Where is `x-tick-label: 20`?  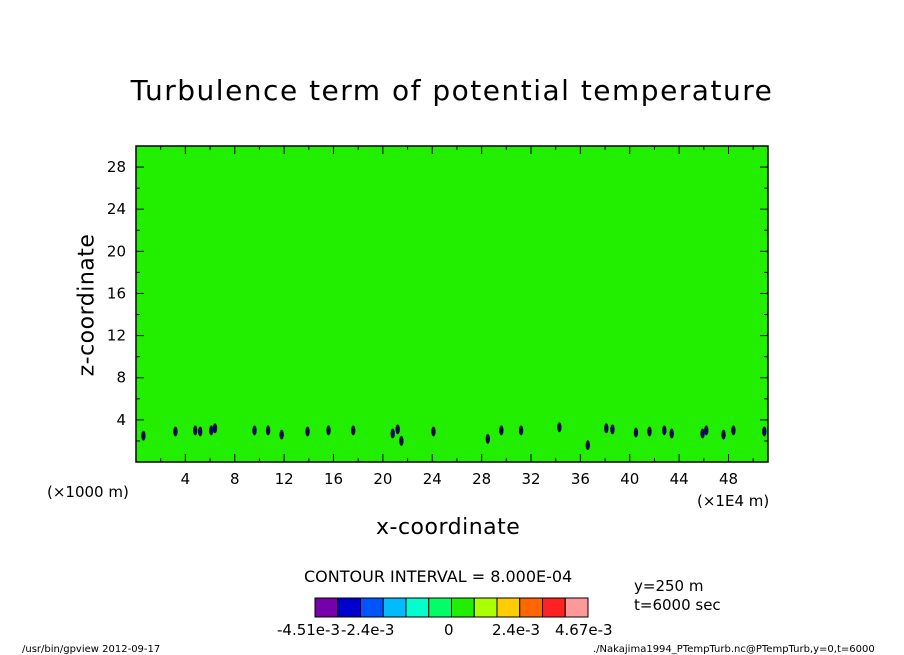 x-tick-label: 20 is located at coordinates (382, 479).